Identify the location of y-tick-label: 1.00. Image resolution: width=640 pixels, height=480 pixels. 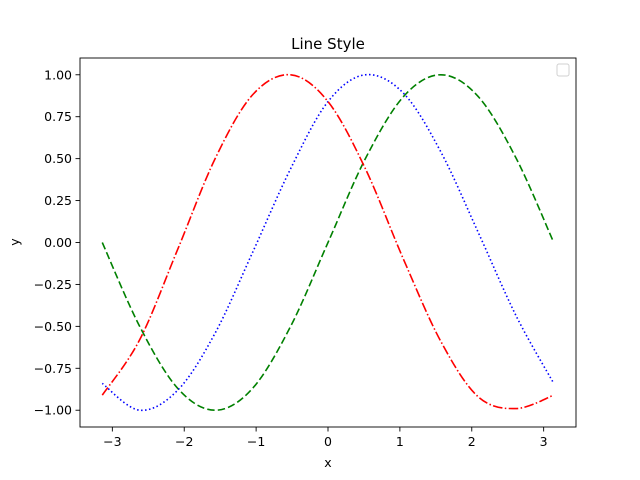
(58, 74).